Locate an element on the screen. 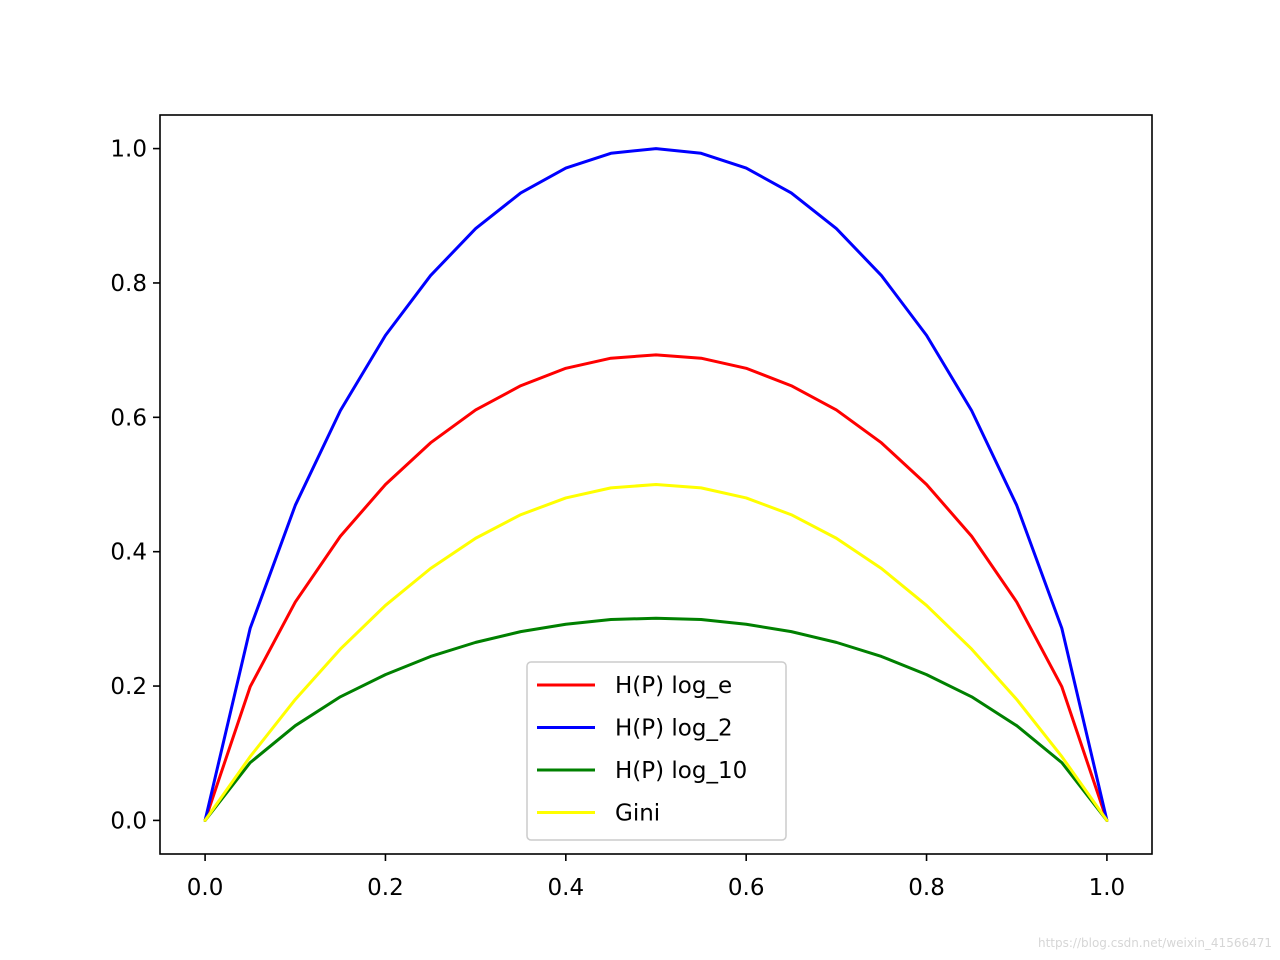 Image resolution: width=1280 pixels, height=960 pixels. y-tick-label: 0.8 is located at coordinates (128, 284).